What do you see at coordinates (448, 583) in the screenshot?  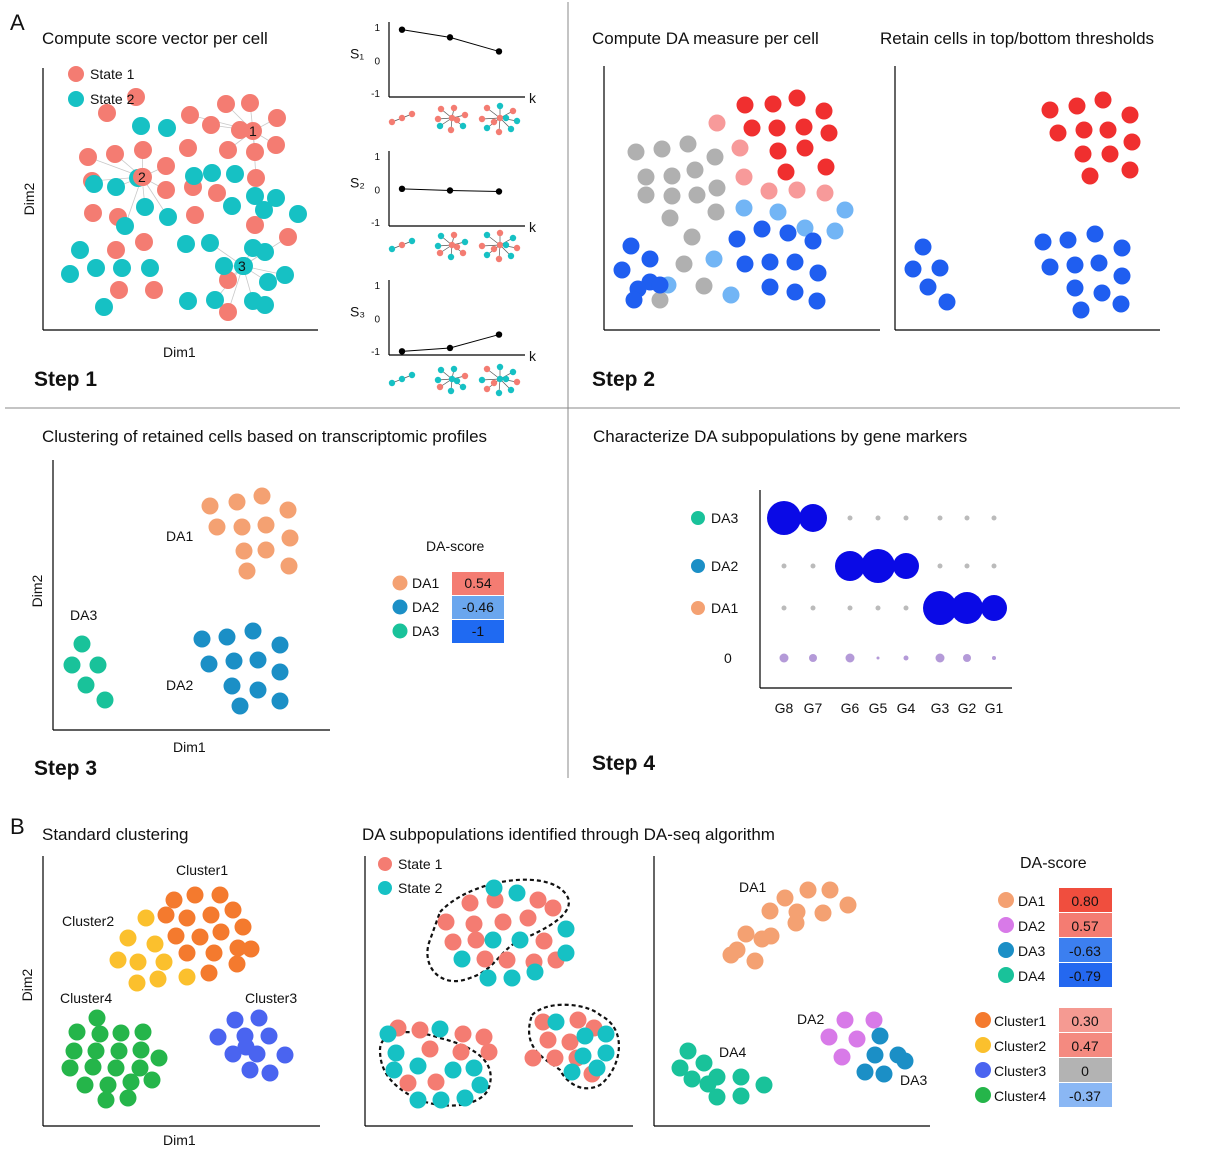 I see `score-row: DA1 0.54` at bounding box center [448, 583].